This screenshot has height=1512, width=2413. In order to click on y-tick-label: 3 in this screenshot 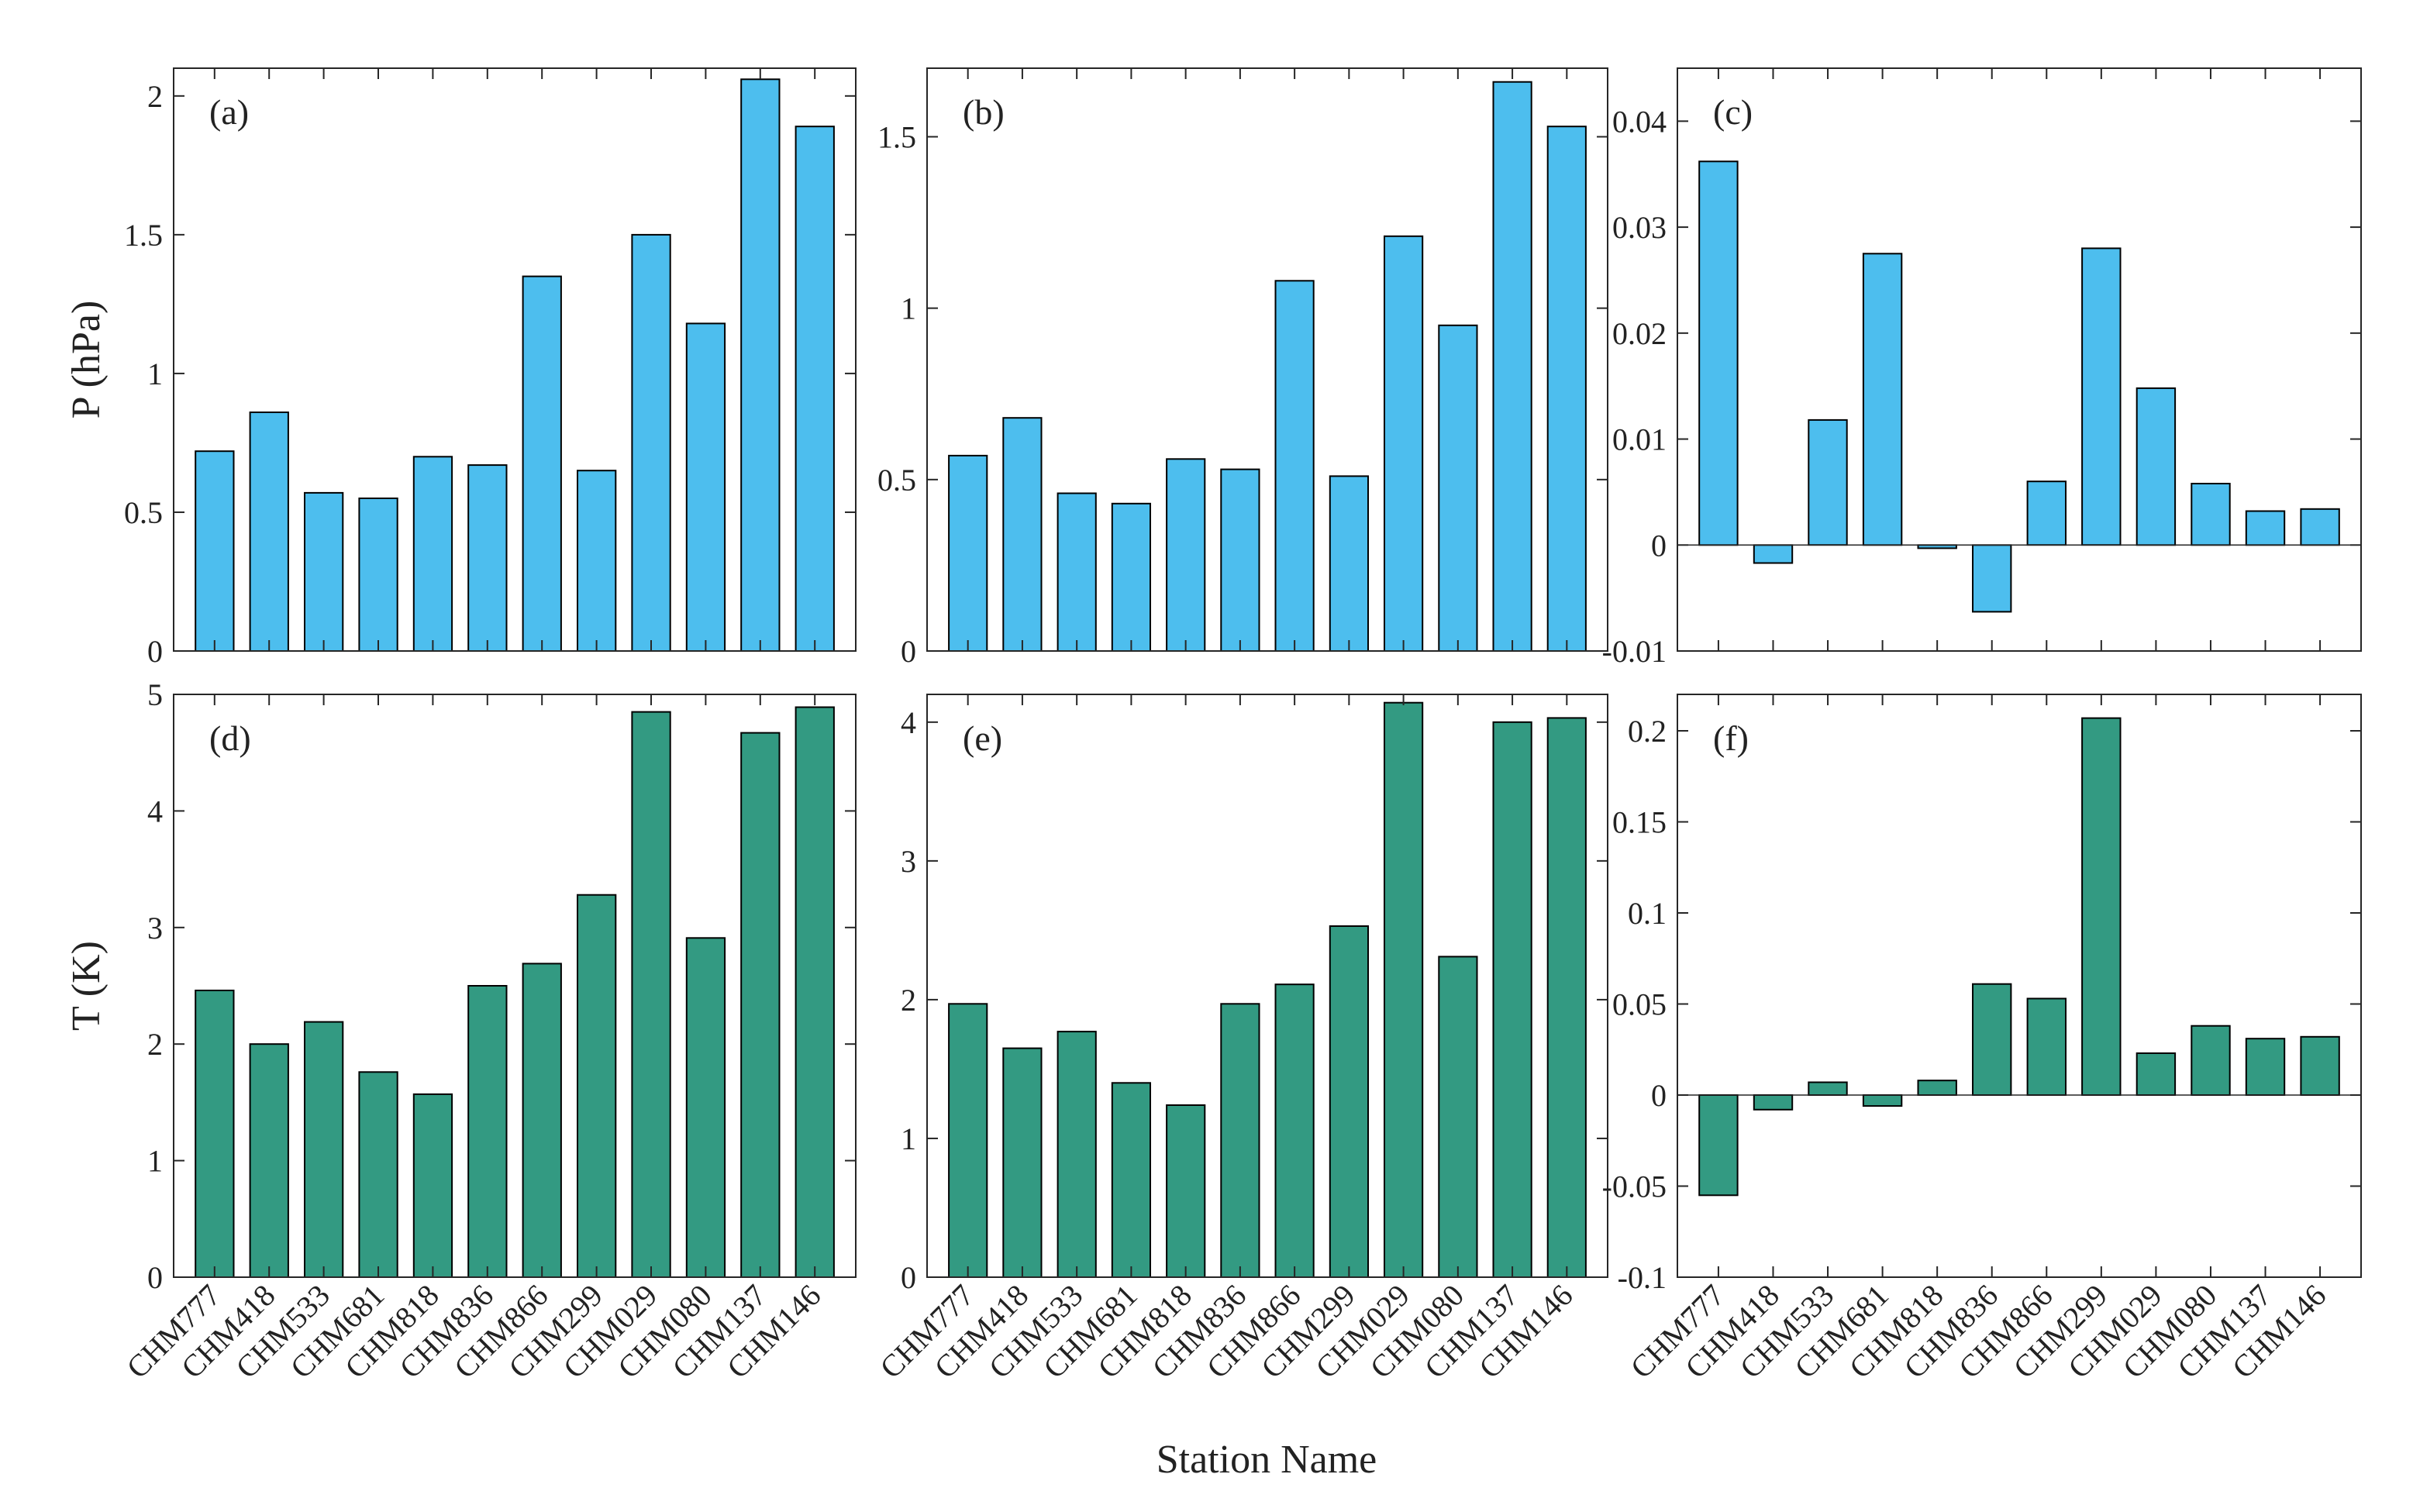, I will do `click(155, 928)`.